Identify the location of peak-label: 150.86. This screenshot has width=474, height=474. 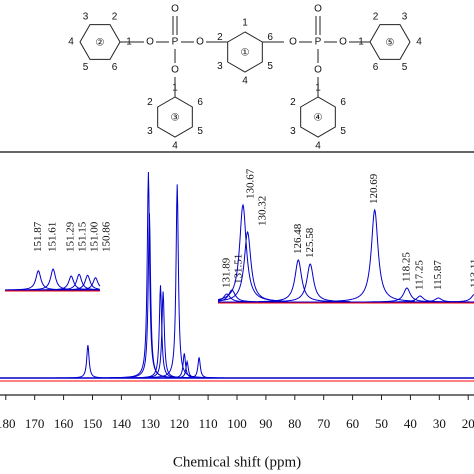
(107, 236).